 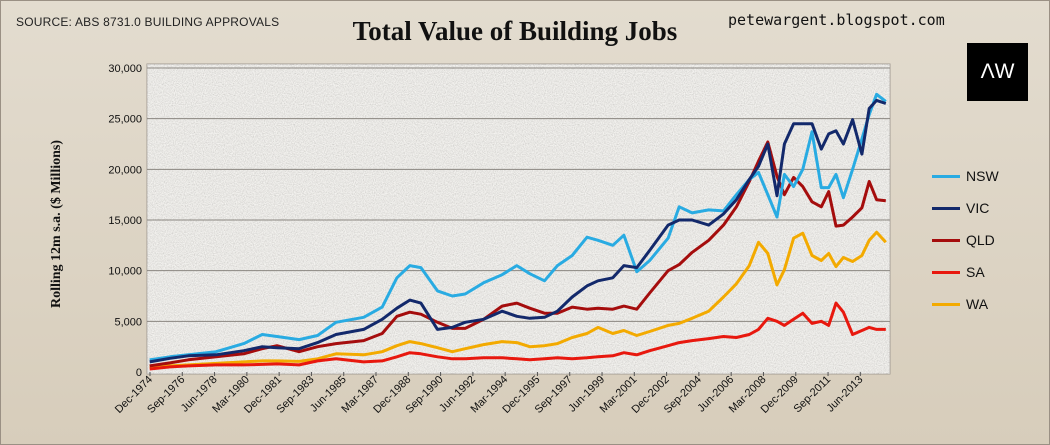 I want to click on legend-label: VIC, so click(x=978, y=208).